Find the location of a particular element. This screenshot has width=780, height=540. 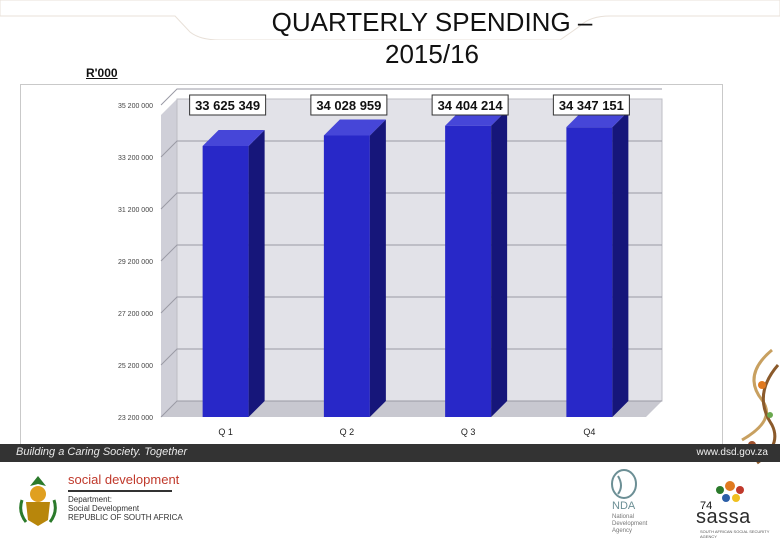

nda-sub-line: Agency is located at coordinates (622, 531).